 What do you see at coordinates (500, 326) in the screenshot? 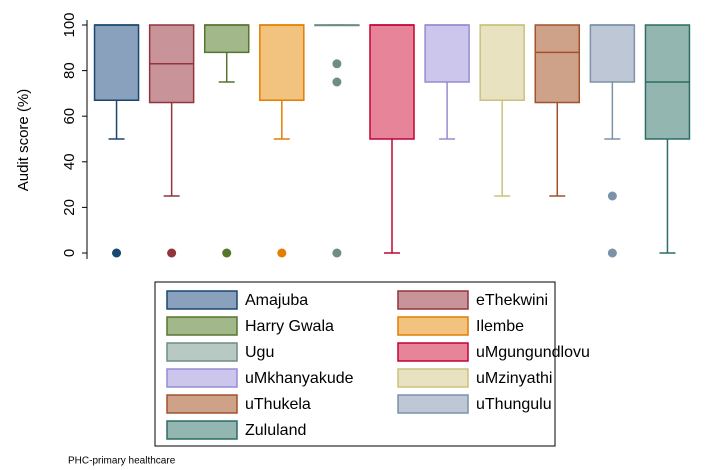
I see `legend-label: Ilembe` at bounding box center [500, 326].